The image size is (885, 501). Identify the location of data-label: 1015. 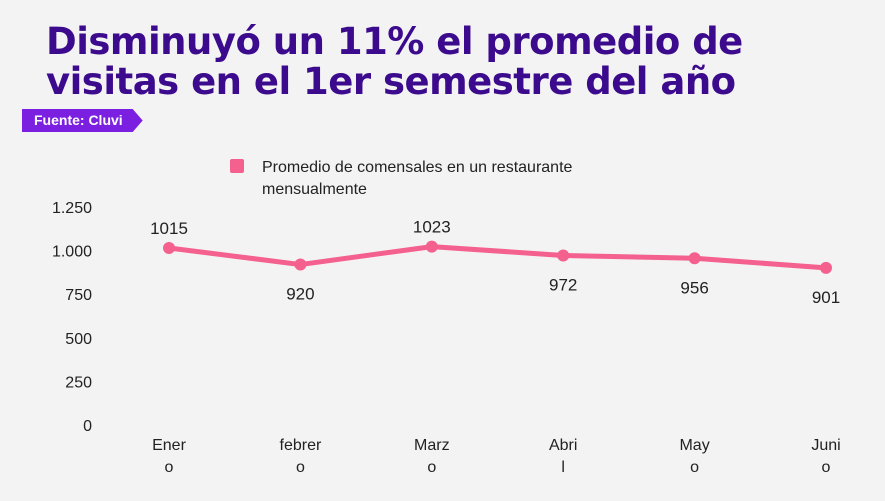
(169, 228).